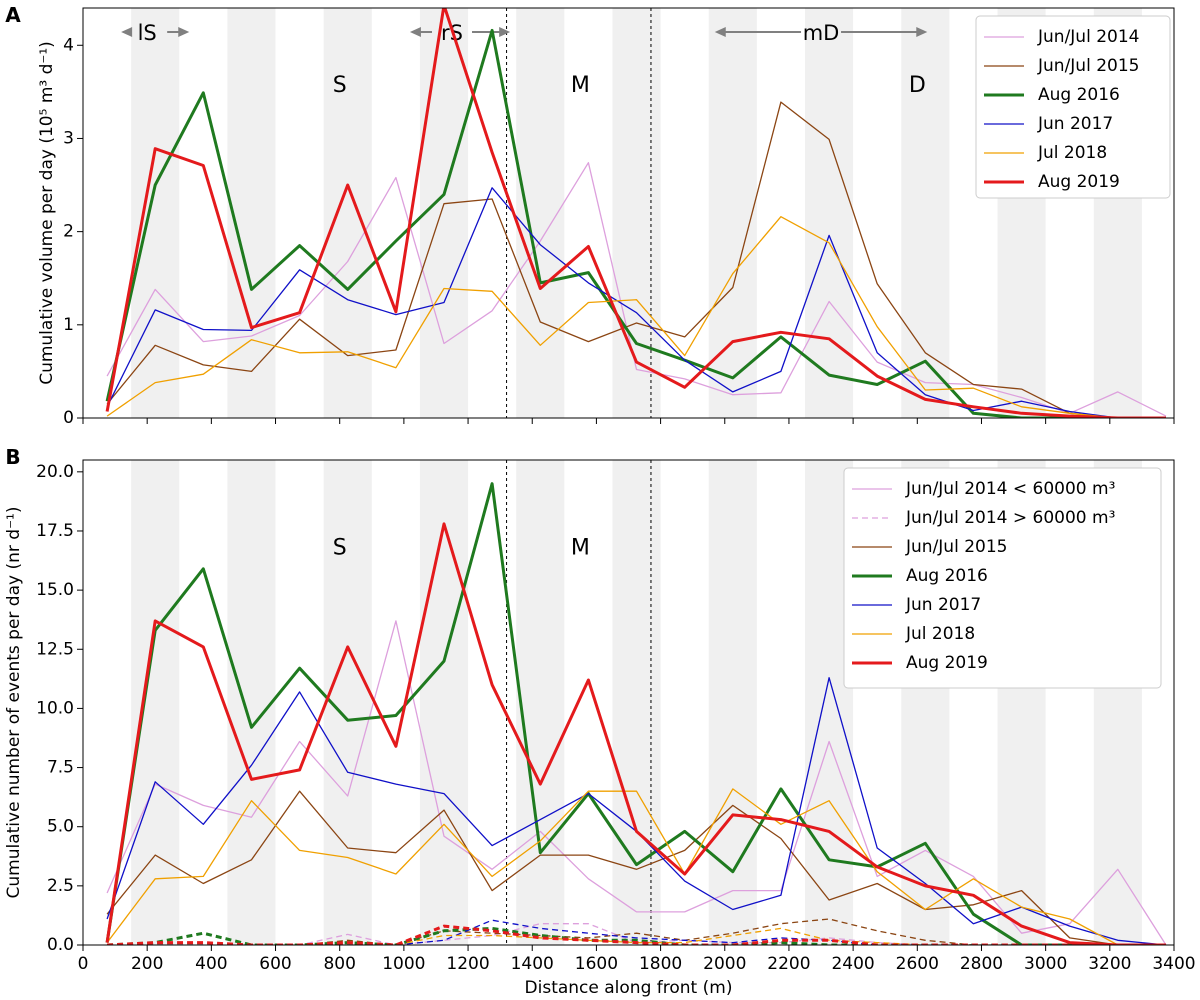  I want to click on x-ticks, so click(628, 421).